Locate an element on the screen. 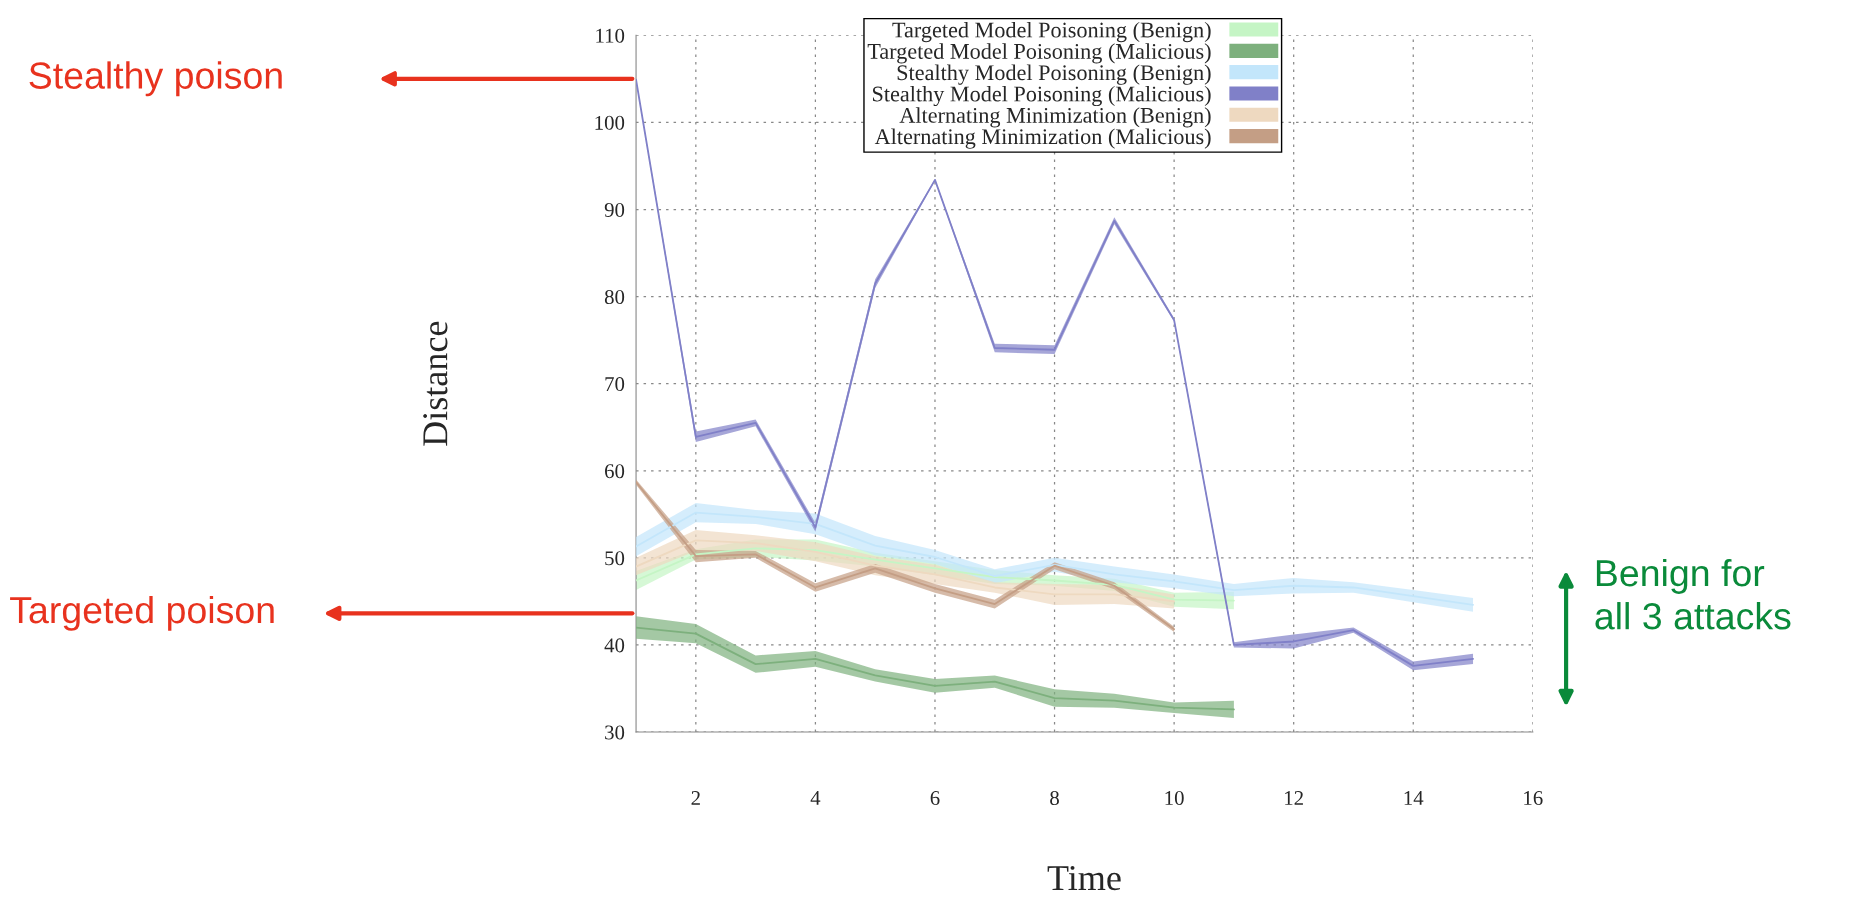 The width and height of the screenshot is (1849, 906). y-tick-label: 90 is located at coordinates (614, 209).